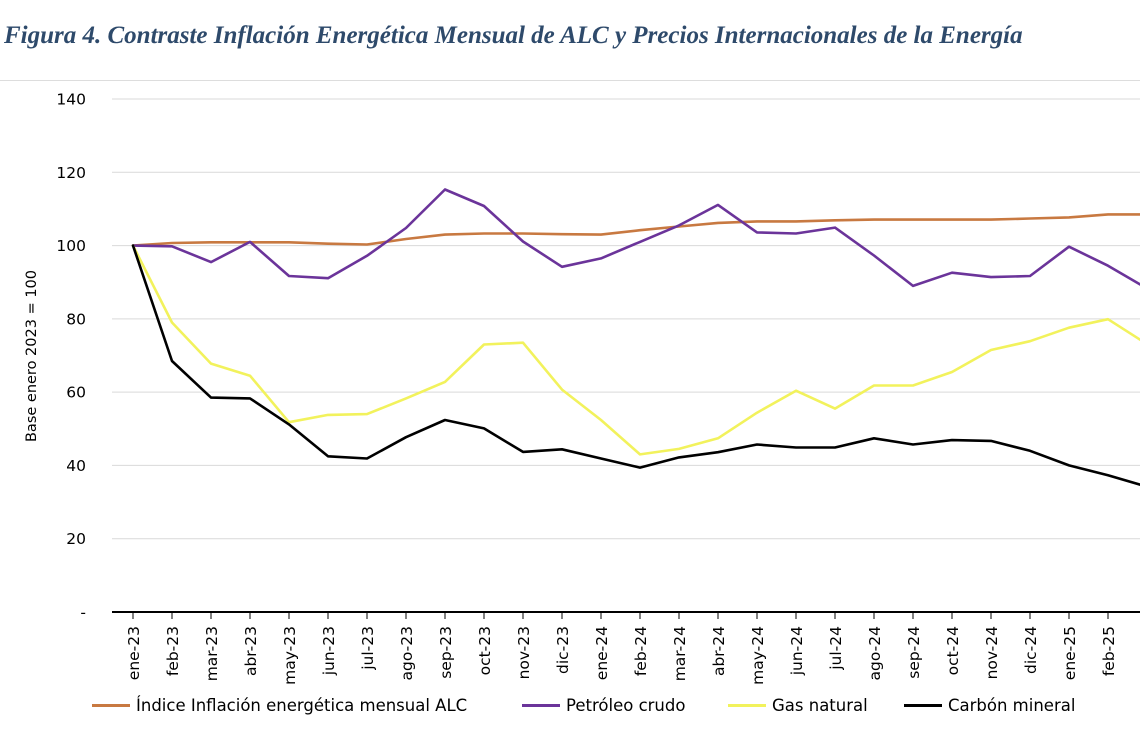  Describe the element at coordinates (302, 705) in the screenshot. I see `legend-label-alc: Índice Inflación energética mensual ALC` at that location.